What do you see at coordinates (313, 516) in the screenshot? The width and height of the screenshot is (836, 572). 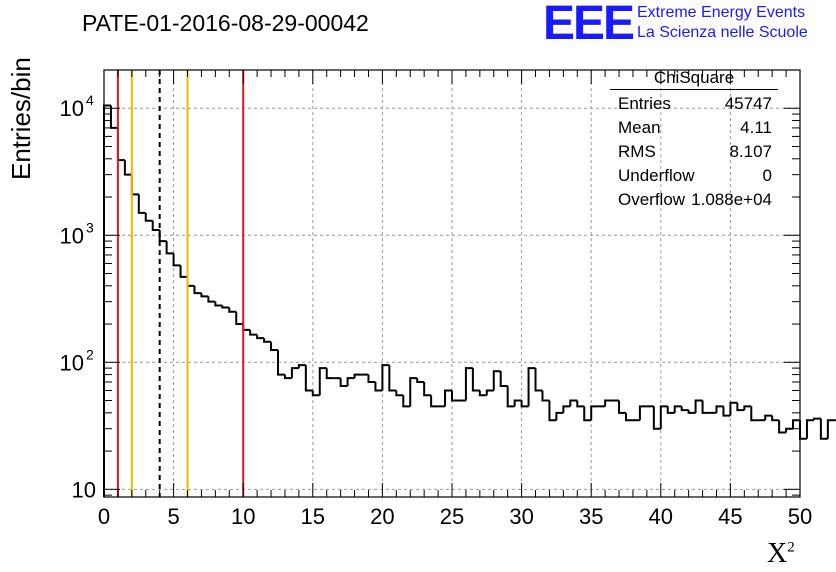 I see `x-tick-label: 15` at bounding box center [313, 516].